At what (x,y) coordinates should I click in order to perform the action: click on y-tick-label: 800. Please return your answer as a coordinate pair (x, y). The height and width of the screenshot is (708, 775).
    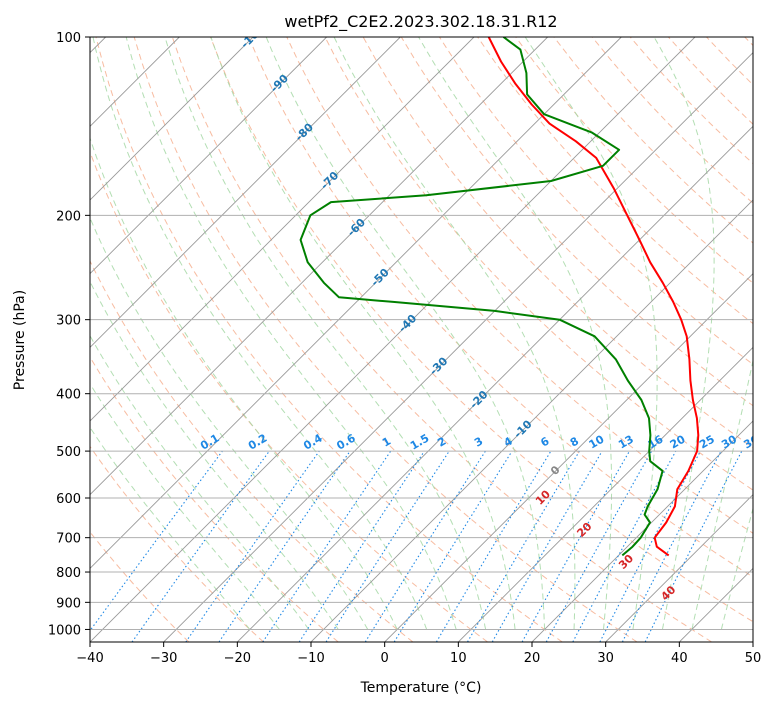
    Looking at the image, I should click on (68, 573).